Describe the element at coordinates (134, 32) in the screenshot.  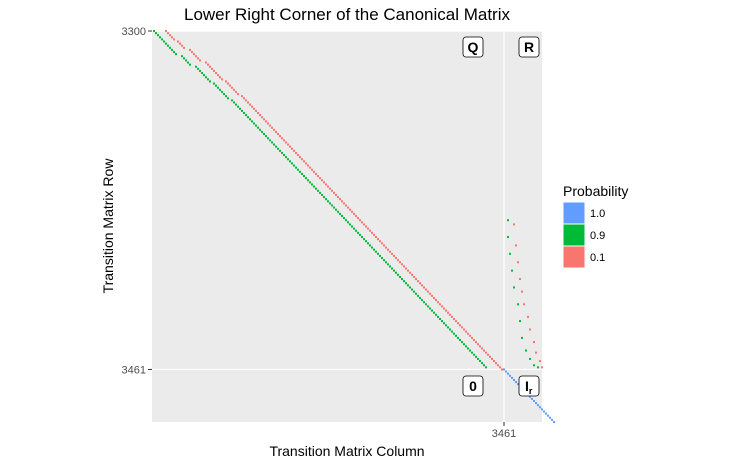
I see `y-tick-label: 3300` at that location.